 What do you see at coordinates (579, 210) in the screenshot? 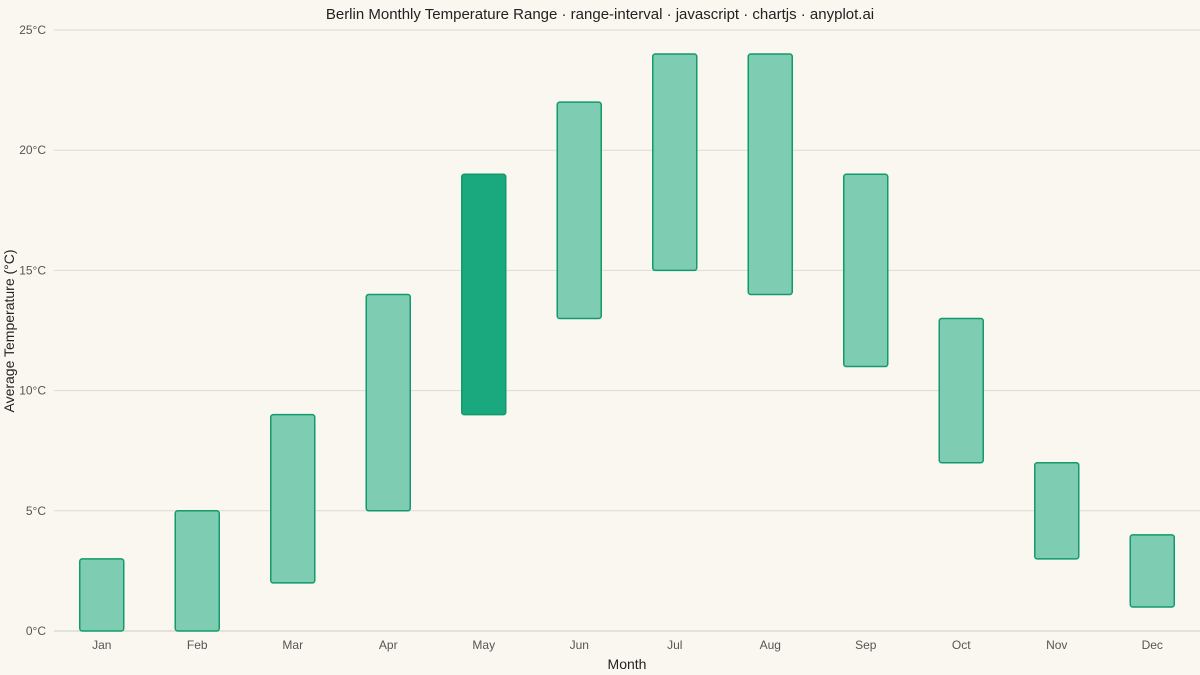
I see `range-bar-jun` at bounding box center [579, 210].